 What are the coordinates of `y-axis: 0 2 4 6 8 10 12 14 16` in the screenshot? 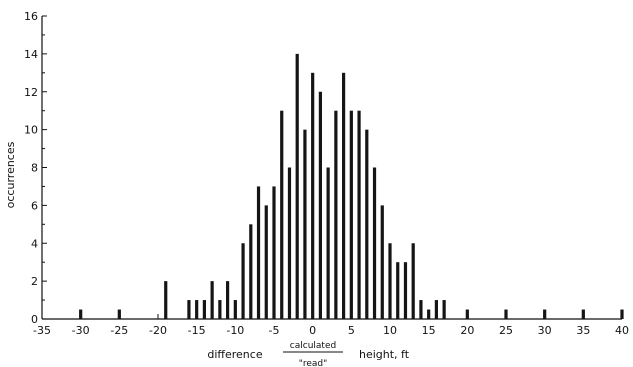 It's located at (35, 168).